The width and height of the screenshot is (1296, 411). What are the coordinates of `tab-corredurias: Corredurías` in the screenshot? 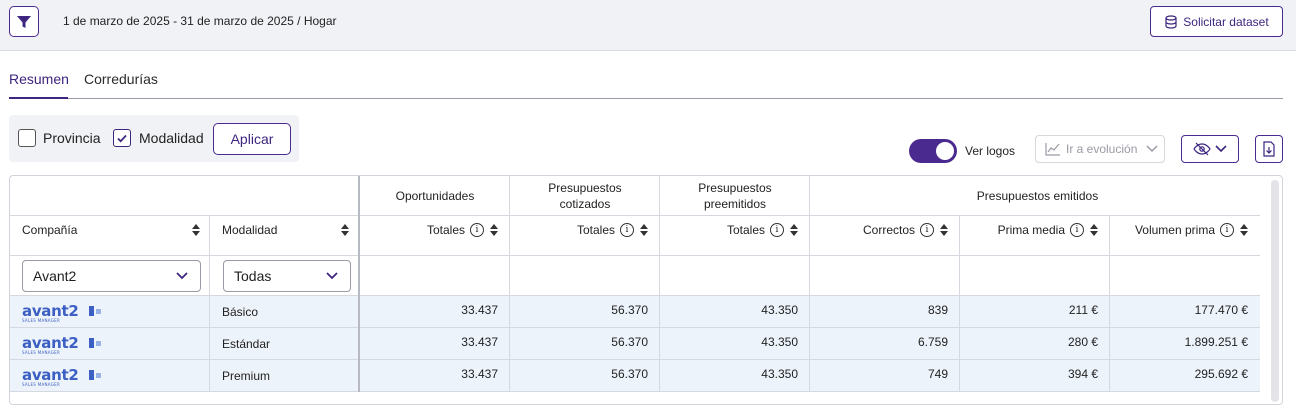 It's located at (121, 79).